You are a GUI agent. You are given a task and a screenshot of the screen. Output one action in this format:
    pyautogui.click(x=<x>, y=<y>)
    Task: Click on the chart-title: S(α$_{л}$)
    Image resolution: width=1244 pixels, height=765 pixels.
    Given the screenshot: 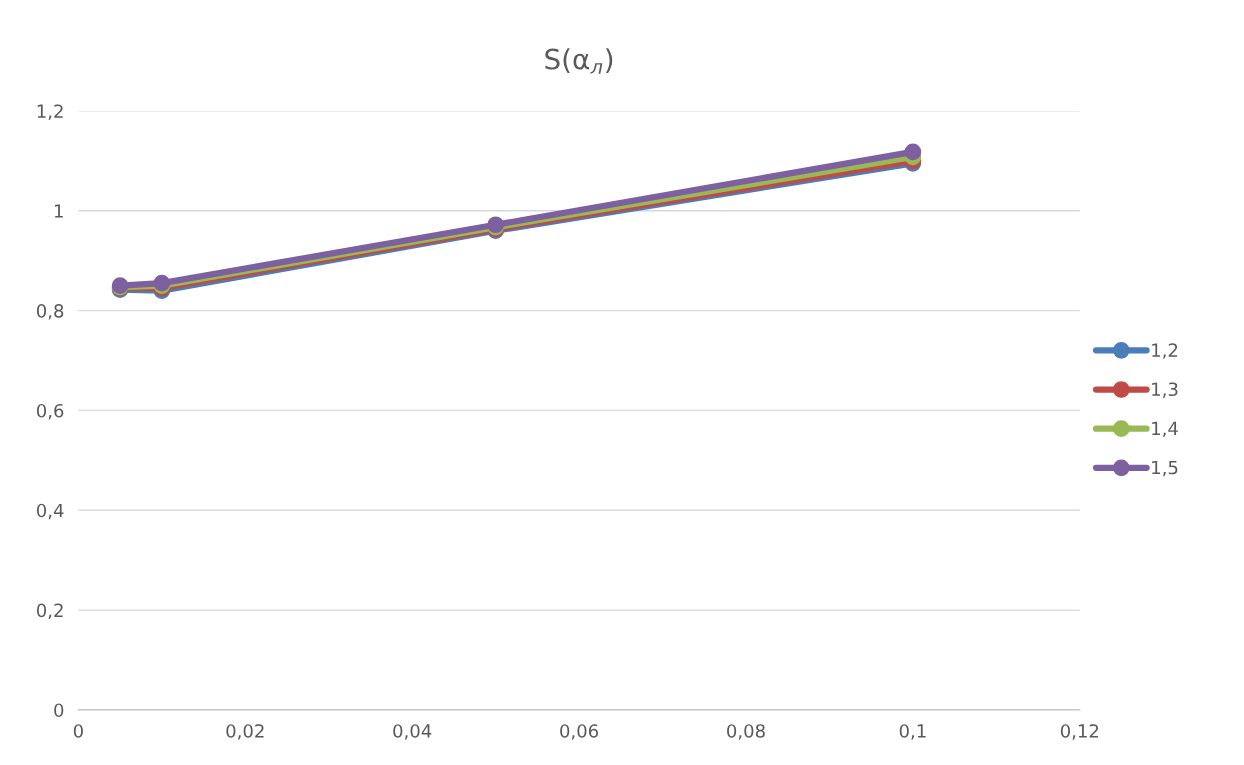 What is the action you would take?
    pyautogui.click(x=579, y=61)
    